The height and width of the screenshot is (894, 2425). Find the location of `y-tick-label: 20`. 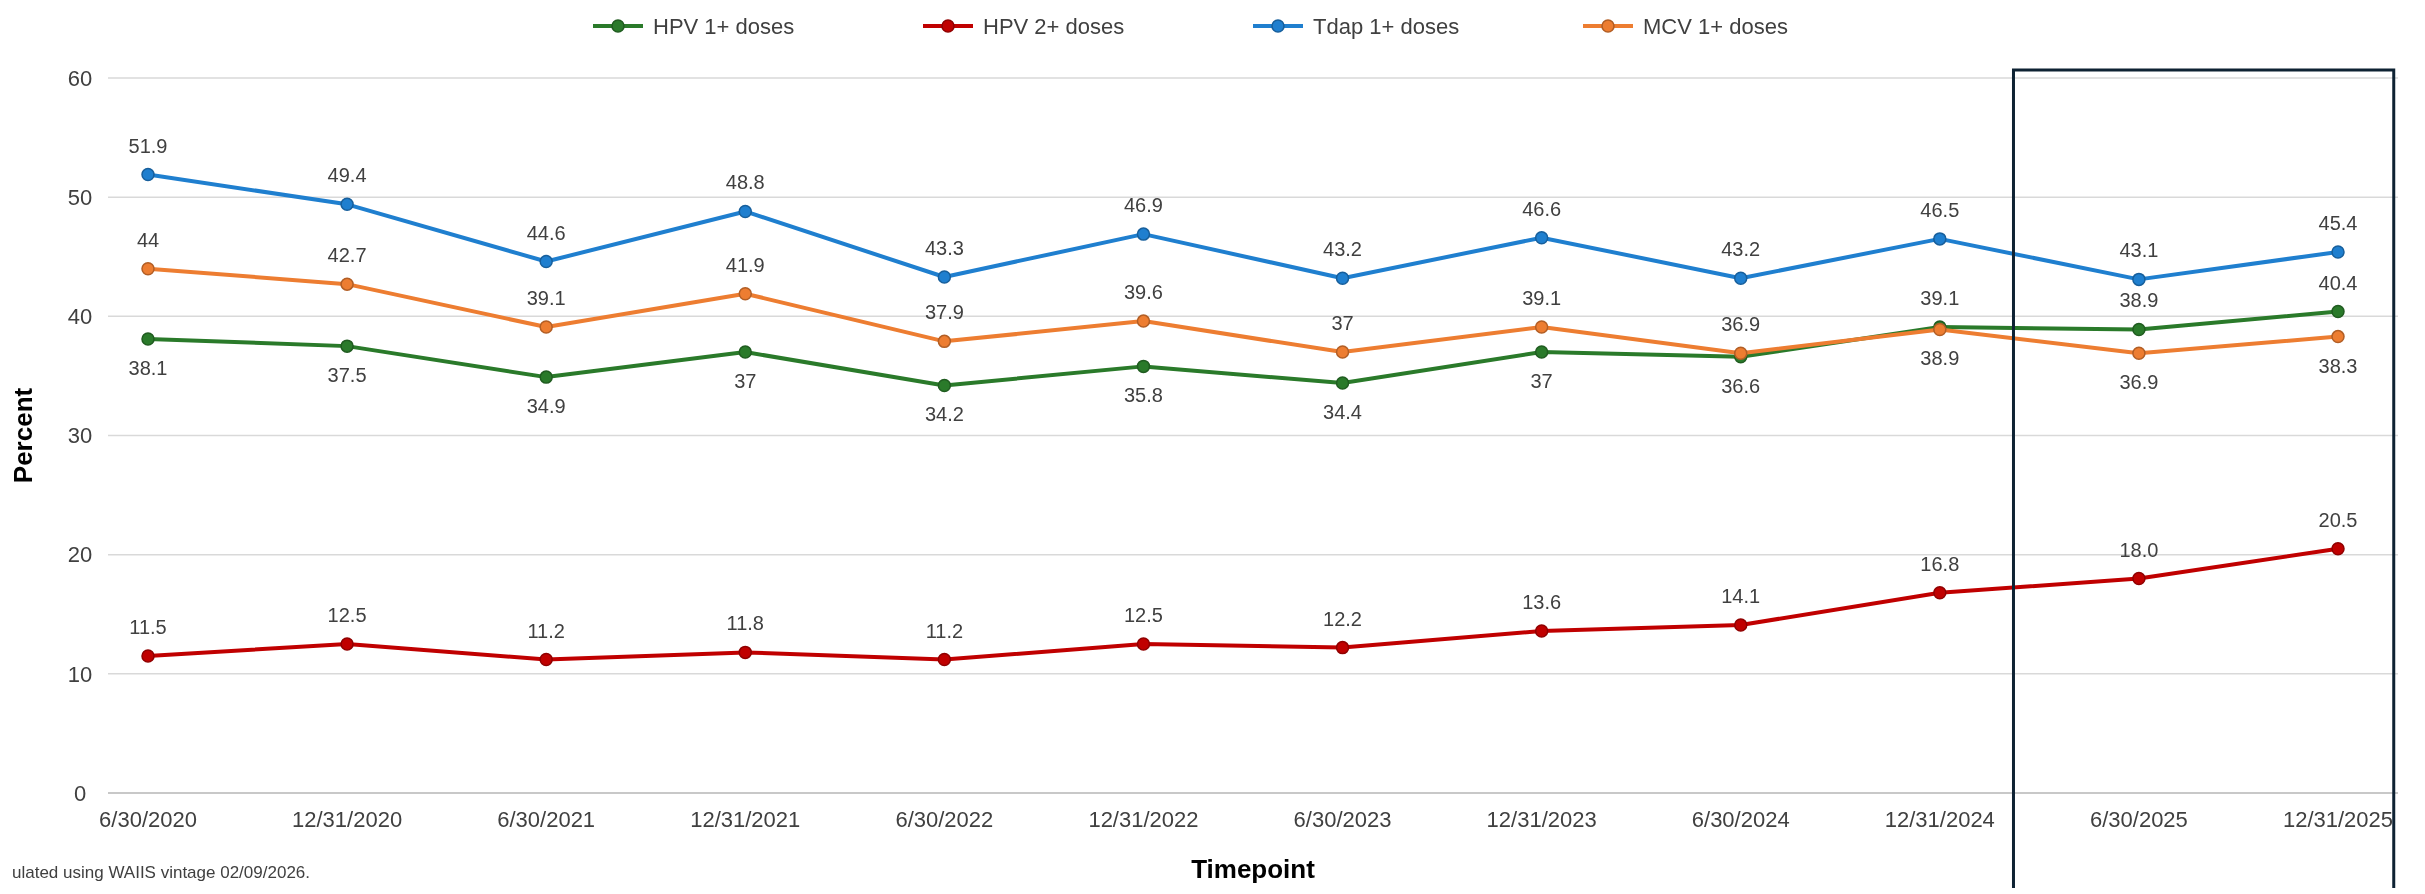

y-tick-label: 20 is located at coordinates (80, 555).